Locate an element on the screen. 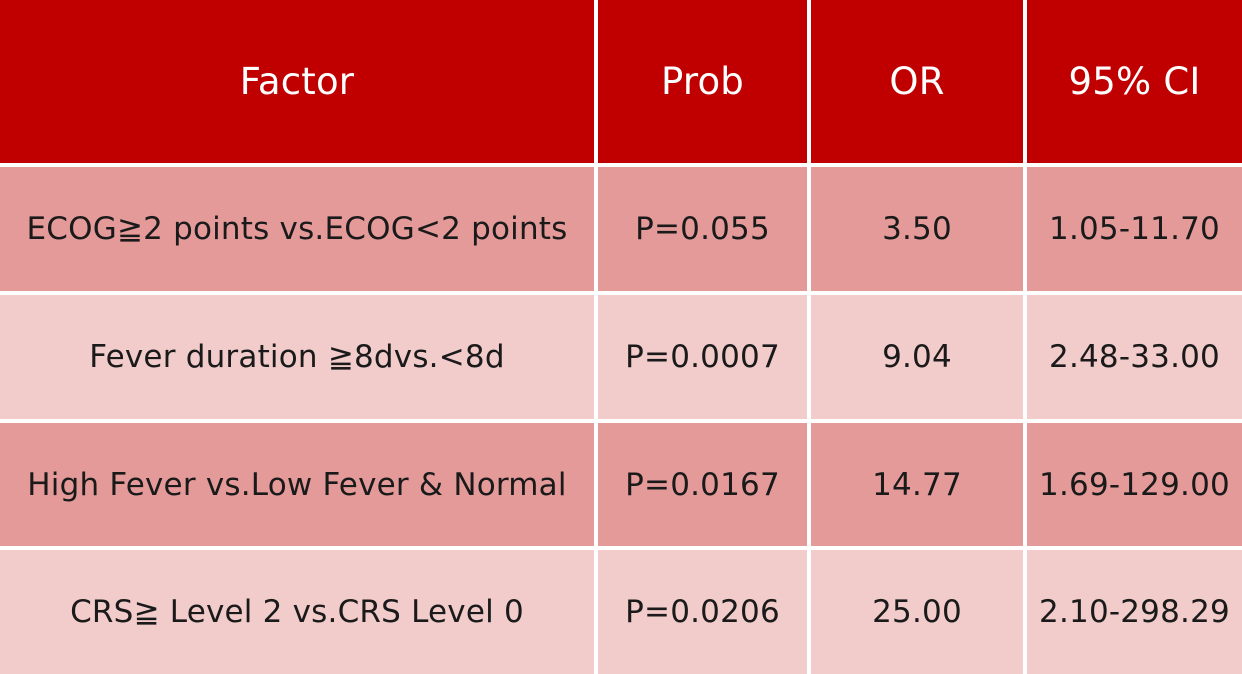  row-3-prob: P=0.0167 is located at coordinates (702, 484).